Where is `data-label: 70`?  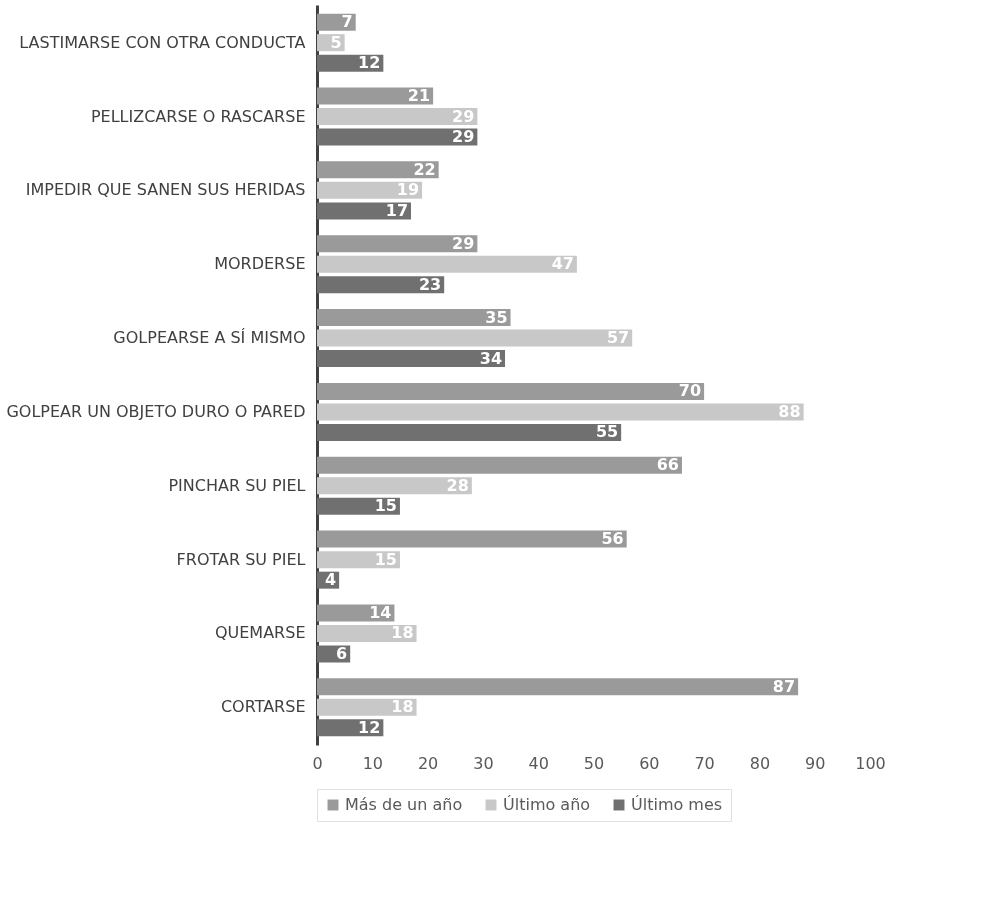
data-label: 70 is located at coordinates (690, 391).